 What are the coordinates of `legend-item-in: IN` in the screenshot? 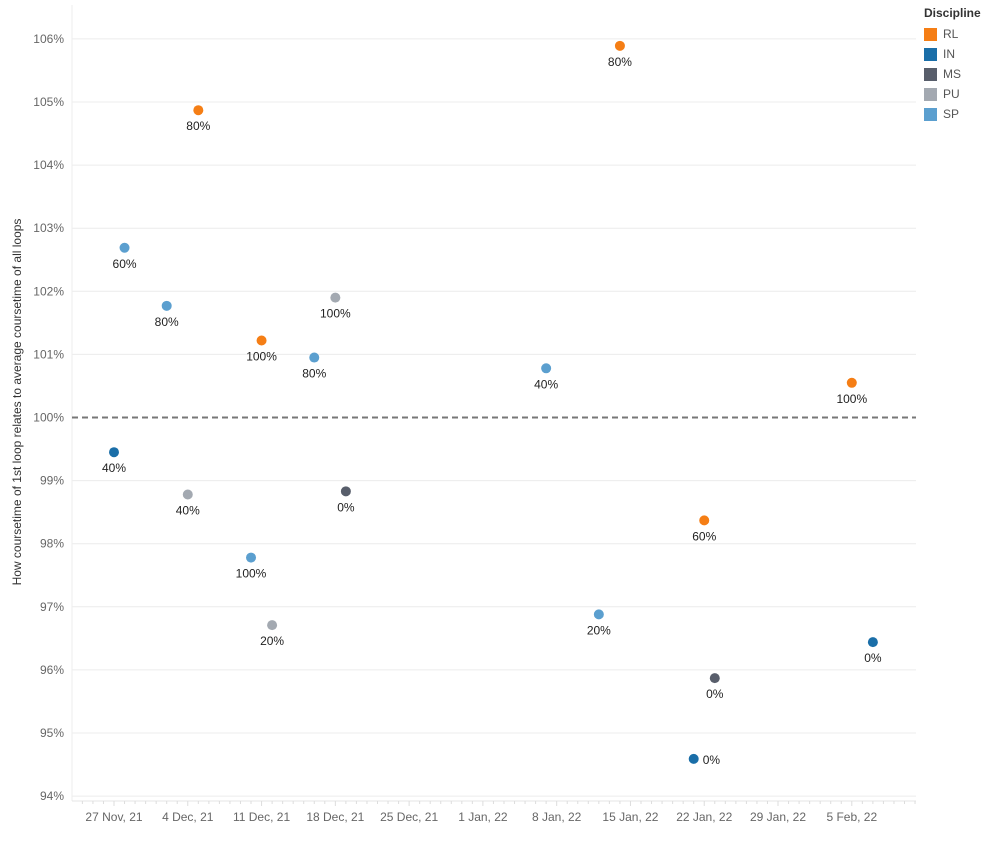 It's located at (952, 54).